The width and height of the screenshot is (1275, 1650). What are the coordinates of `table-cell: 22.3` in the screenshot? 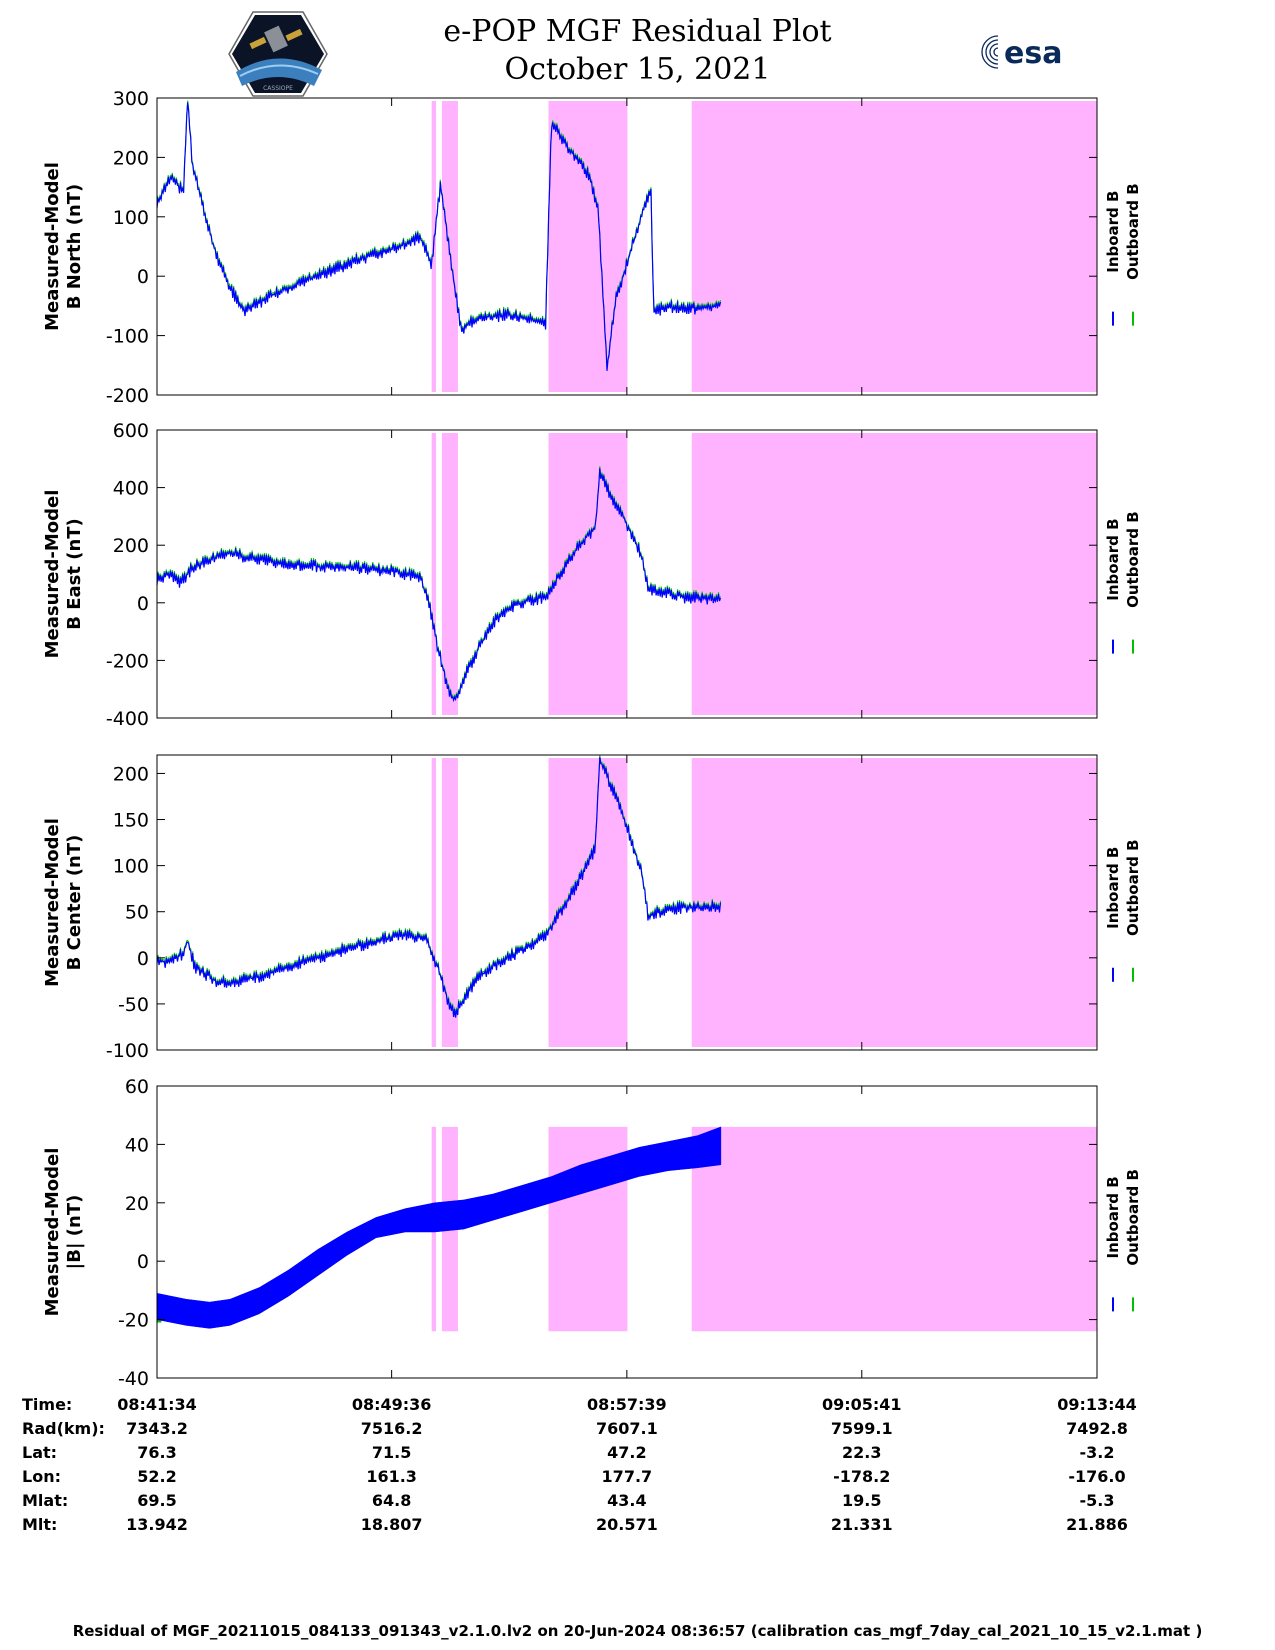 It's located at (861, 1452).